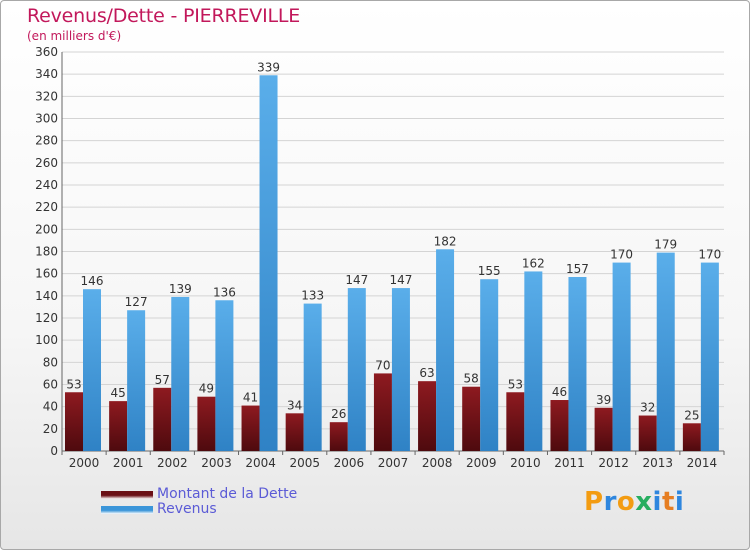 The width and height of the screenshot is (750, 550). What do you see at coordinates (162, 380) in the screenshot?
I see `data-label-dette: 57` at bounding box center [162, 380].